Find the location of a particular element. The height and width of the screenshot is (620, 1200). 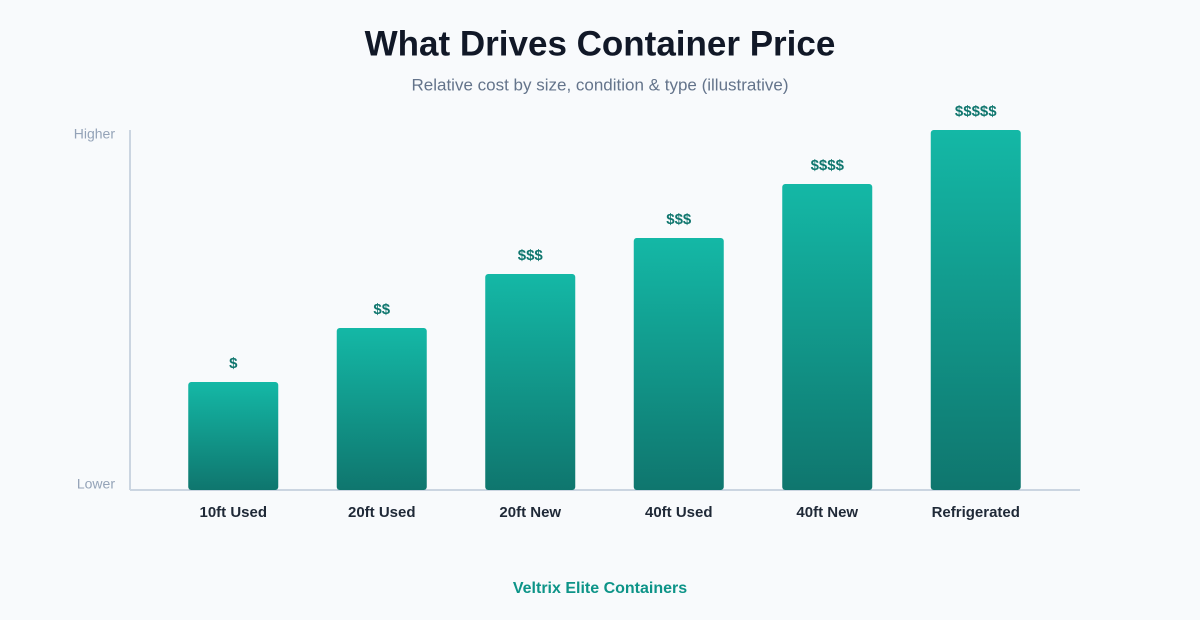

x-tick-label: 20ft Used is located at coordinates (382, 512).